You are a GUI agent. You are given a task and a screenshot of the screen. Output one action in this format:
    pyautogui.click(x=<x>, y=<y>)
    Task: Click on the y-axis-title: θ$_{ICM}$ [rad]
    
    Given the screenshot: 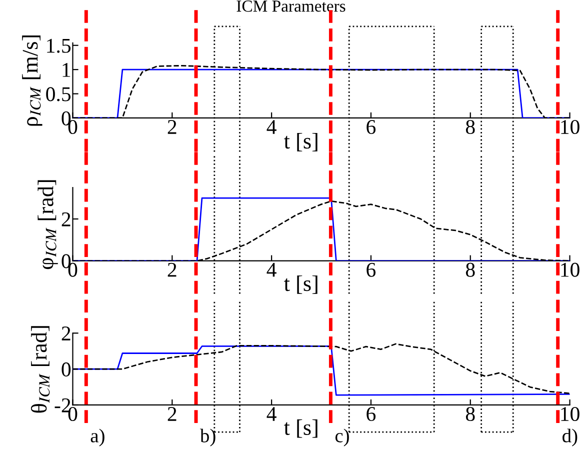 What is the action you would take?
    pyautogui.click(x=40, y=369)
    